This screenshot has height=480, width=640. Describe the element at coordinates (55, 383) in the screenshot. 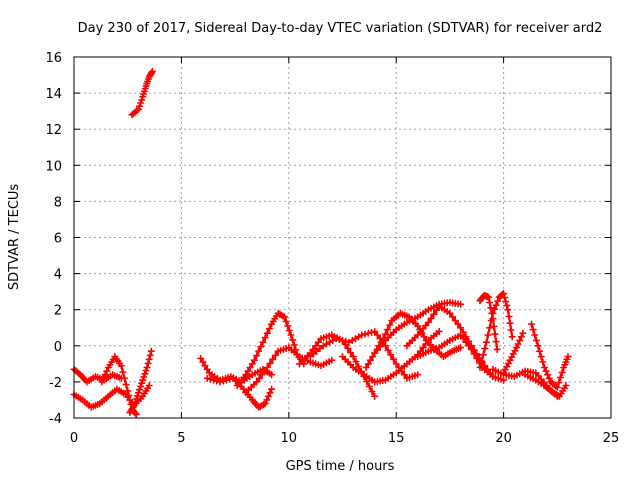

I see `y-tick-label: -2` at that location.